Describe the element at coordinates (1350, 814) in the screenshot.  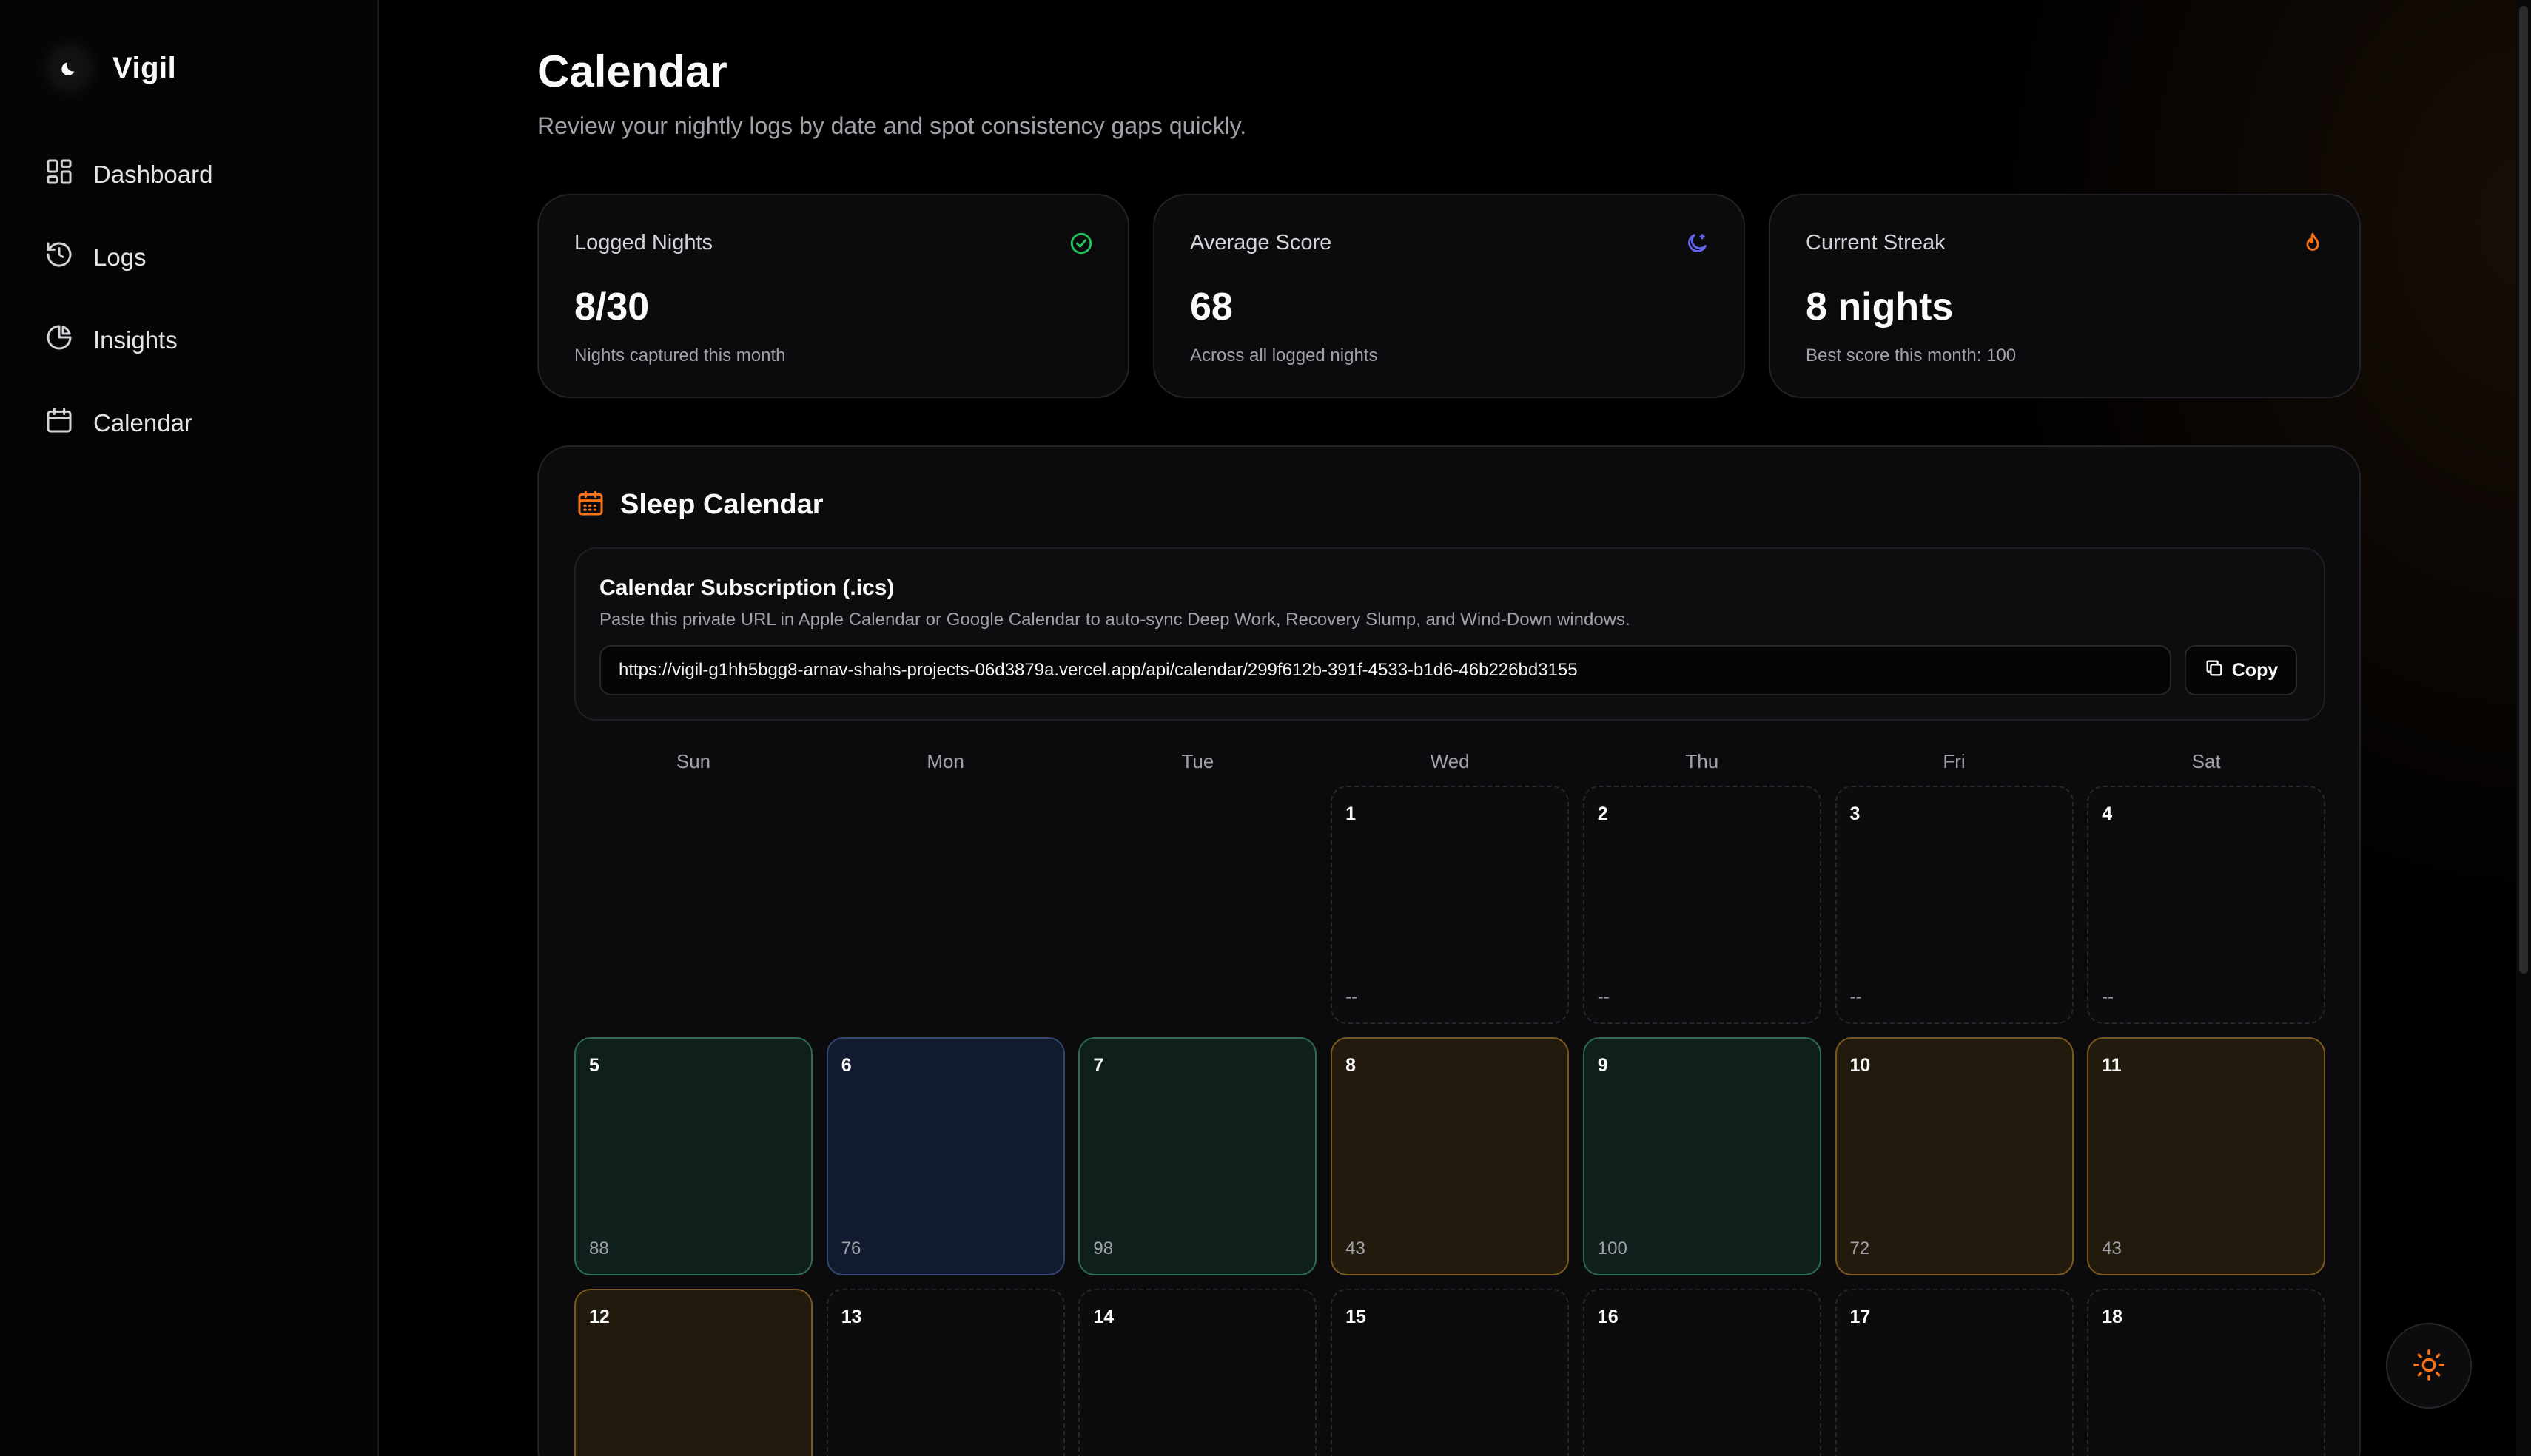
I see `day-number: 1` at that location.